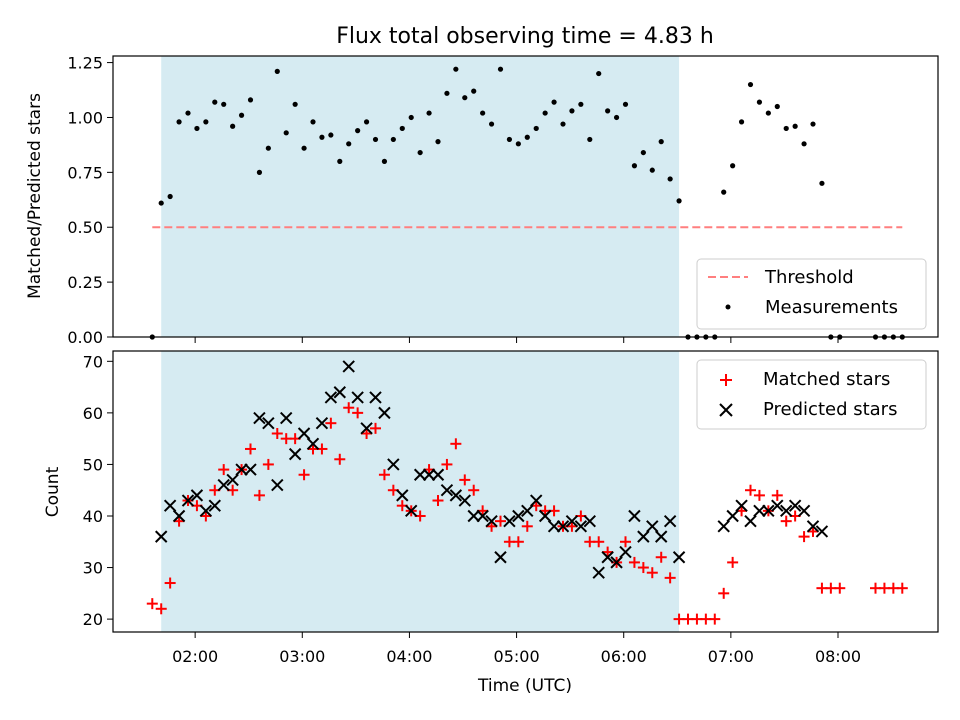 The height and width of the screenshot is (720, 960). I want to click on top-y-axis-label: Matched/Predicted stars, so click(35, 196).